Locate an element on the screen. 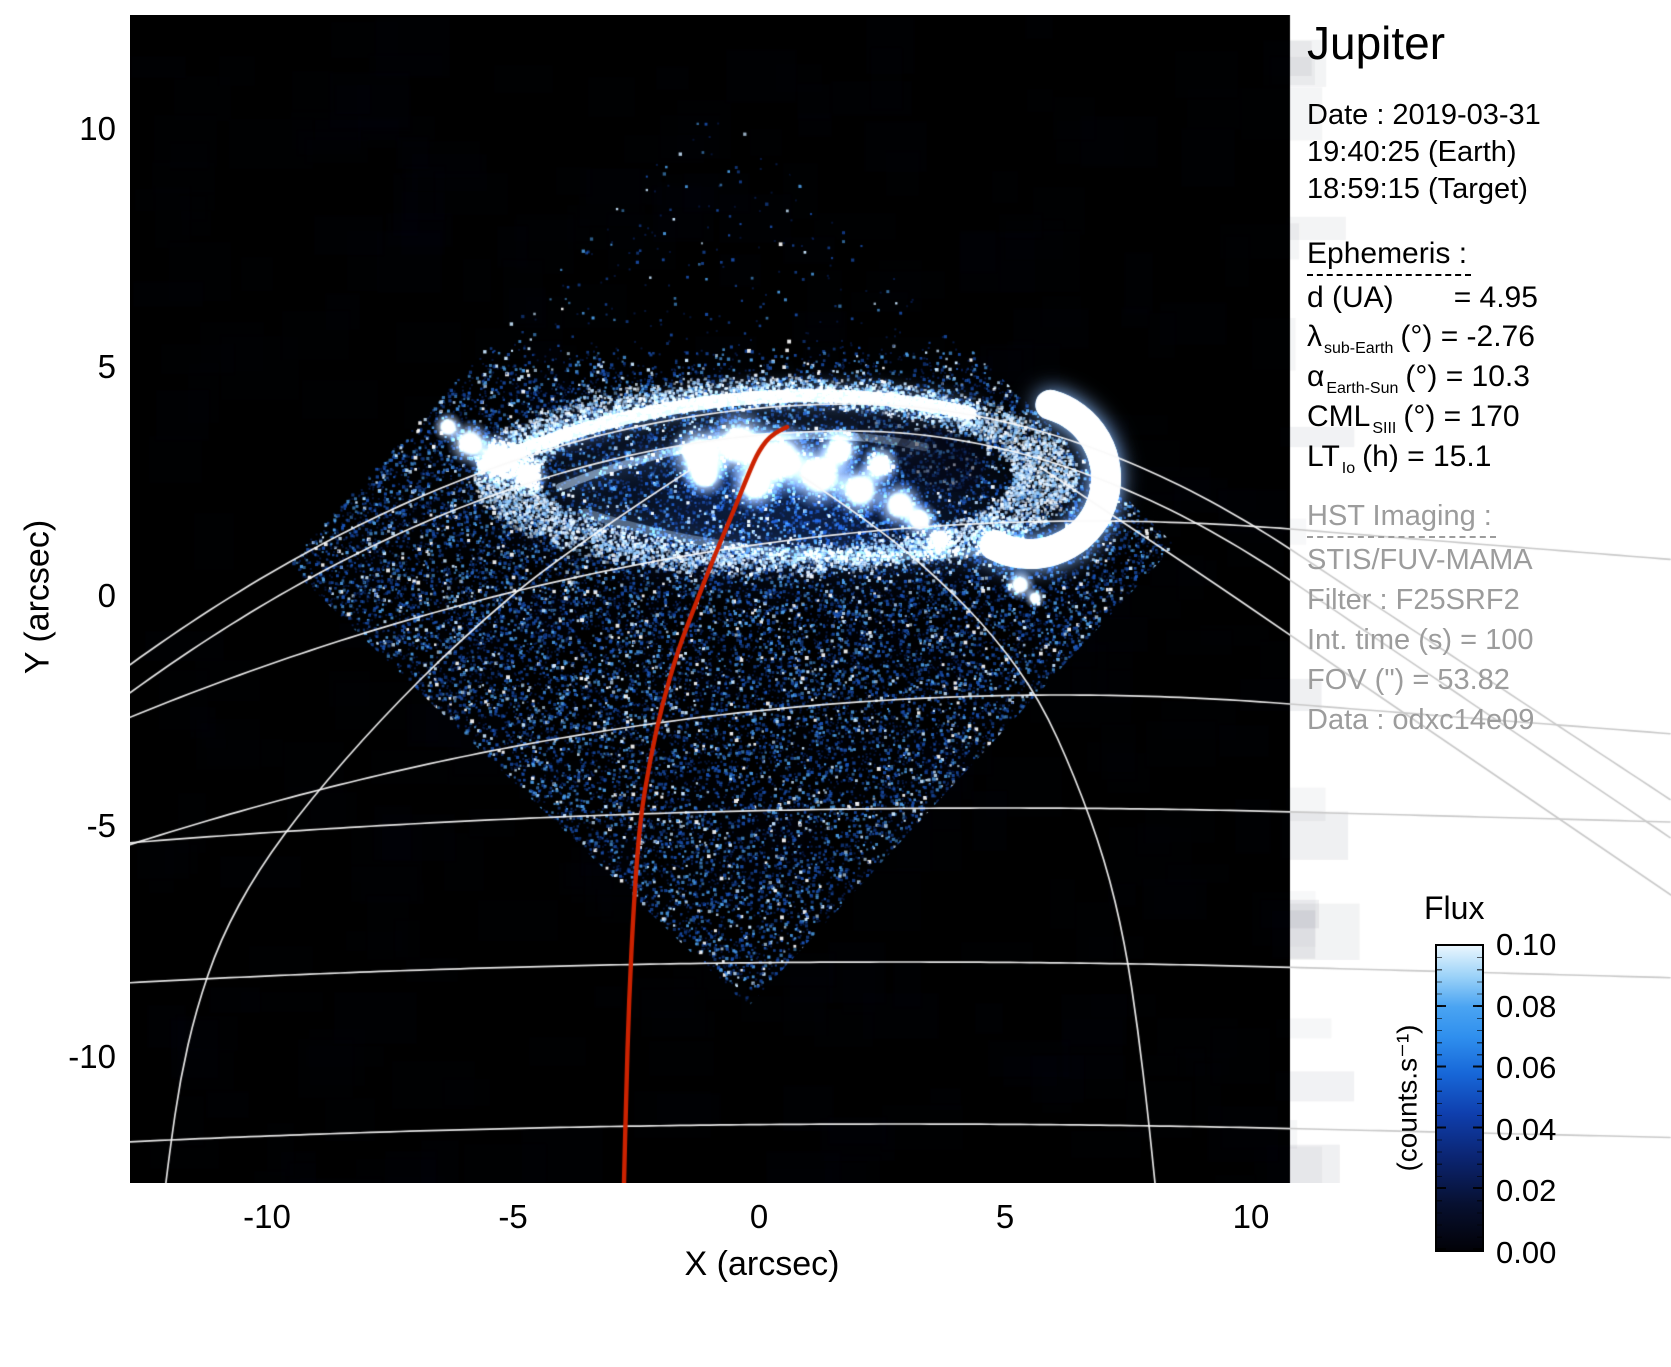 The height and width of the screenshot is (1367, 1671). ephemeris-value: (°) = -2.76 is located at coordinates (1467, 336).